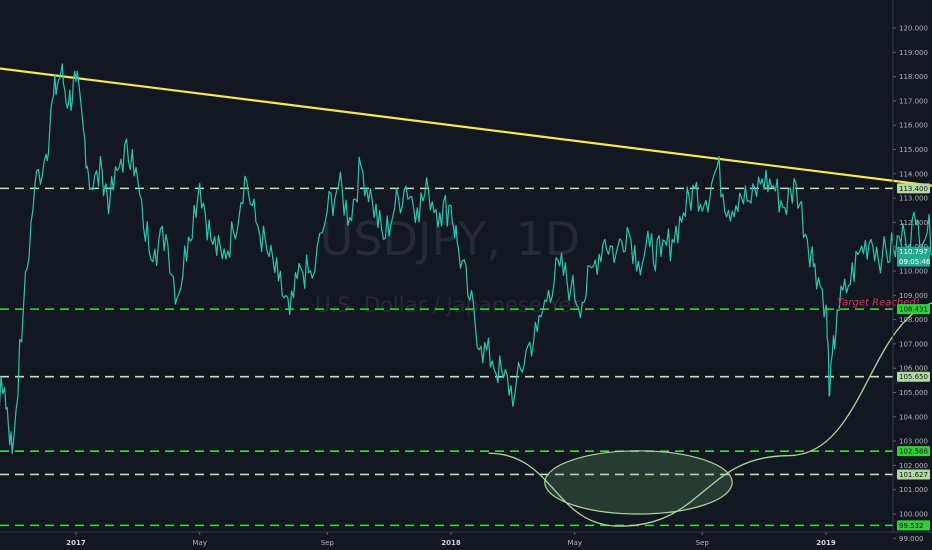  I want to click on level-badge-label: 101.627, so click(913, 475).